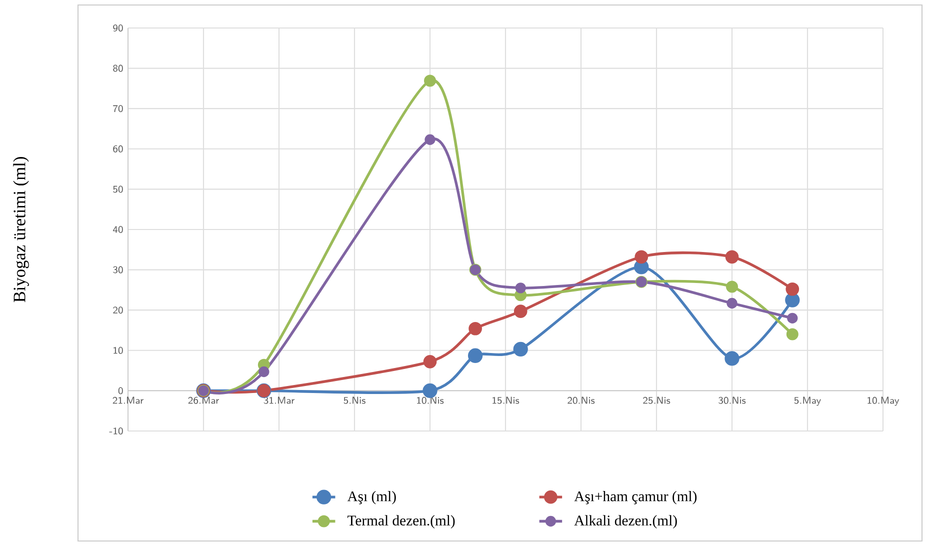 This screenshot has width=930, height=545. Describe the element at coordinates (807, 401) in the screenshot. I see `x-tick-label: 5.May` at that location.